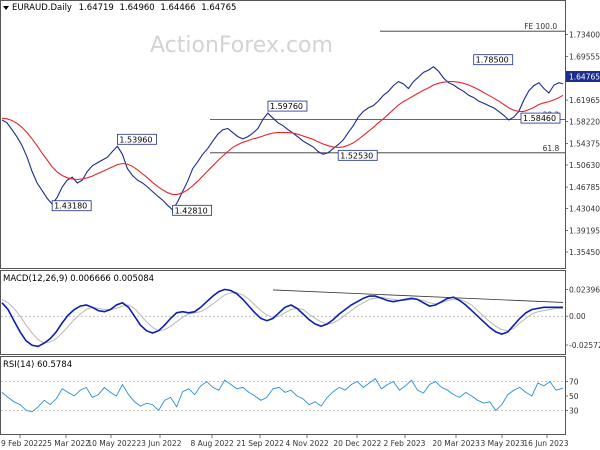  I want to click on time-tick-label: 21 Sep 2022, so click(260, 443).